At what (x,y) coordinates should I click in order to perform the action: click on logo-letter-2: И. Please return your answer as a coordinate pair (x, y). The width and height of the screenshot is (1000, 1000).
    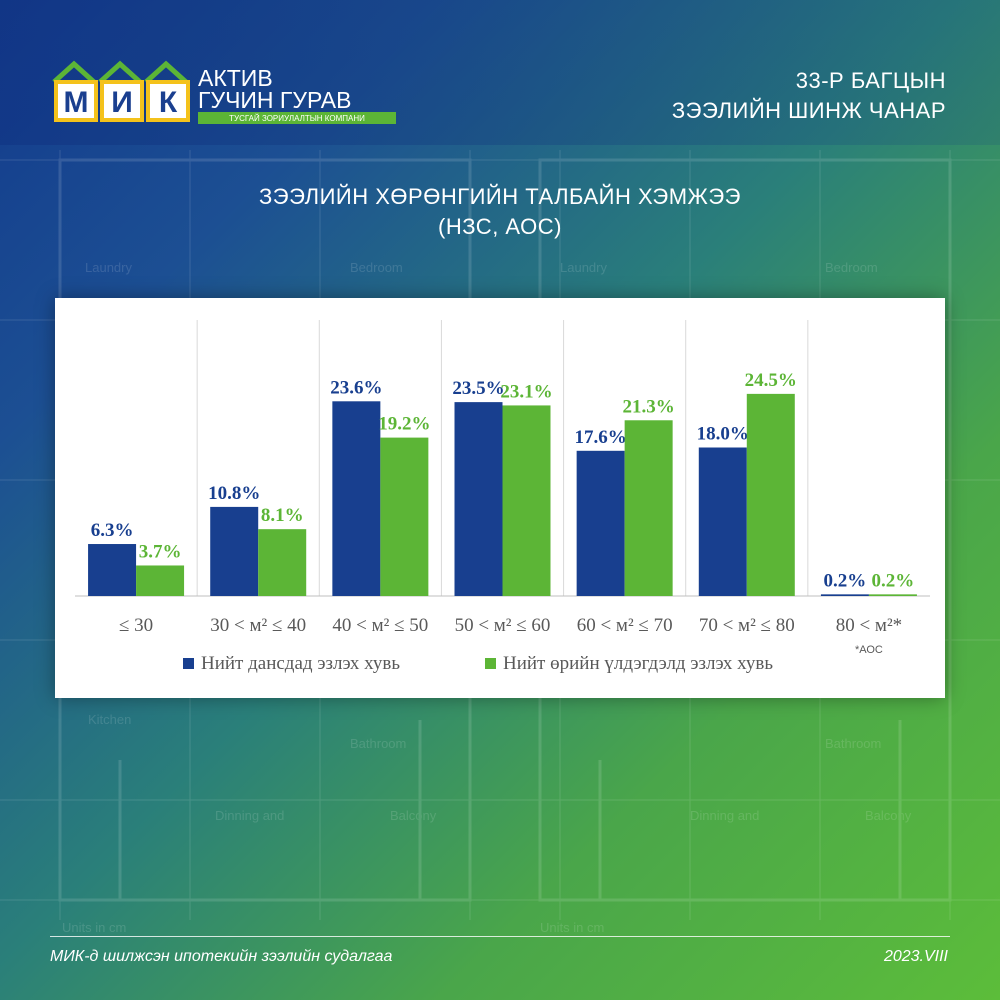
    Looking at the image, I should click on (122, 102).